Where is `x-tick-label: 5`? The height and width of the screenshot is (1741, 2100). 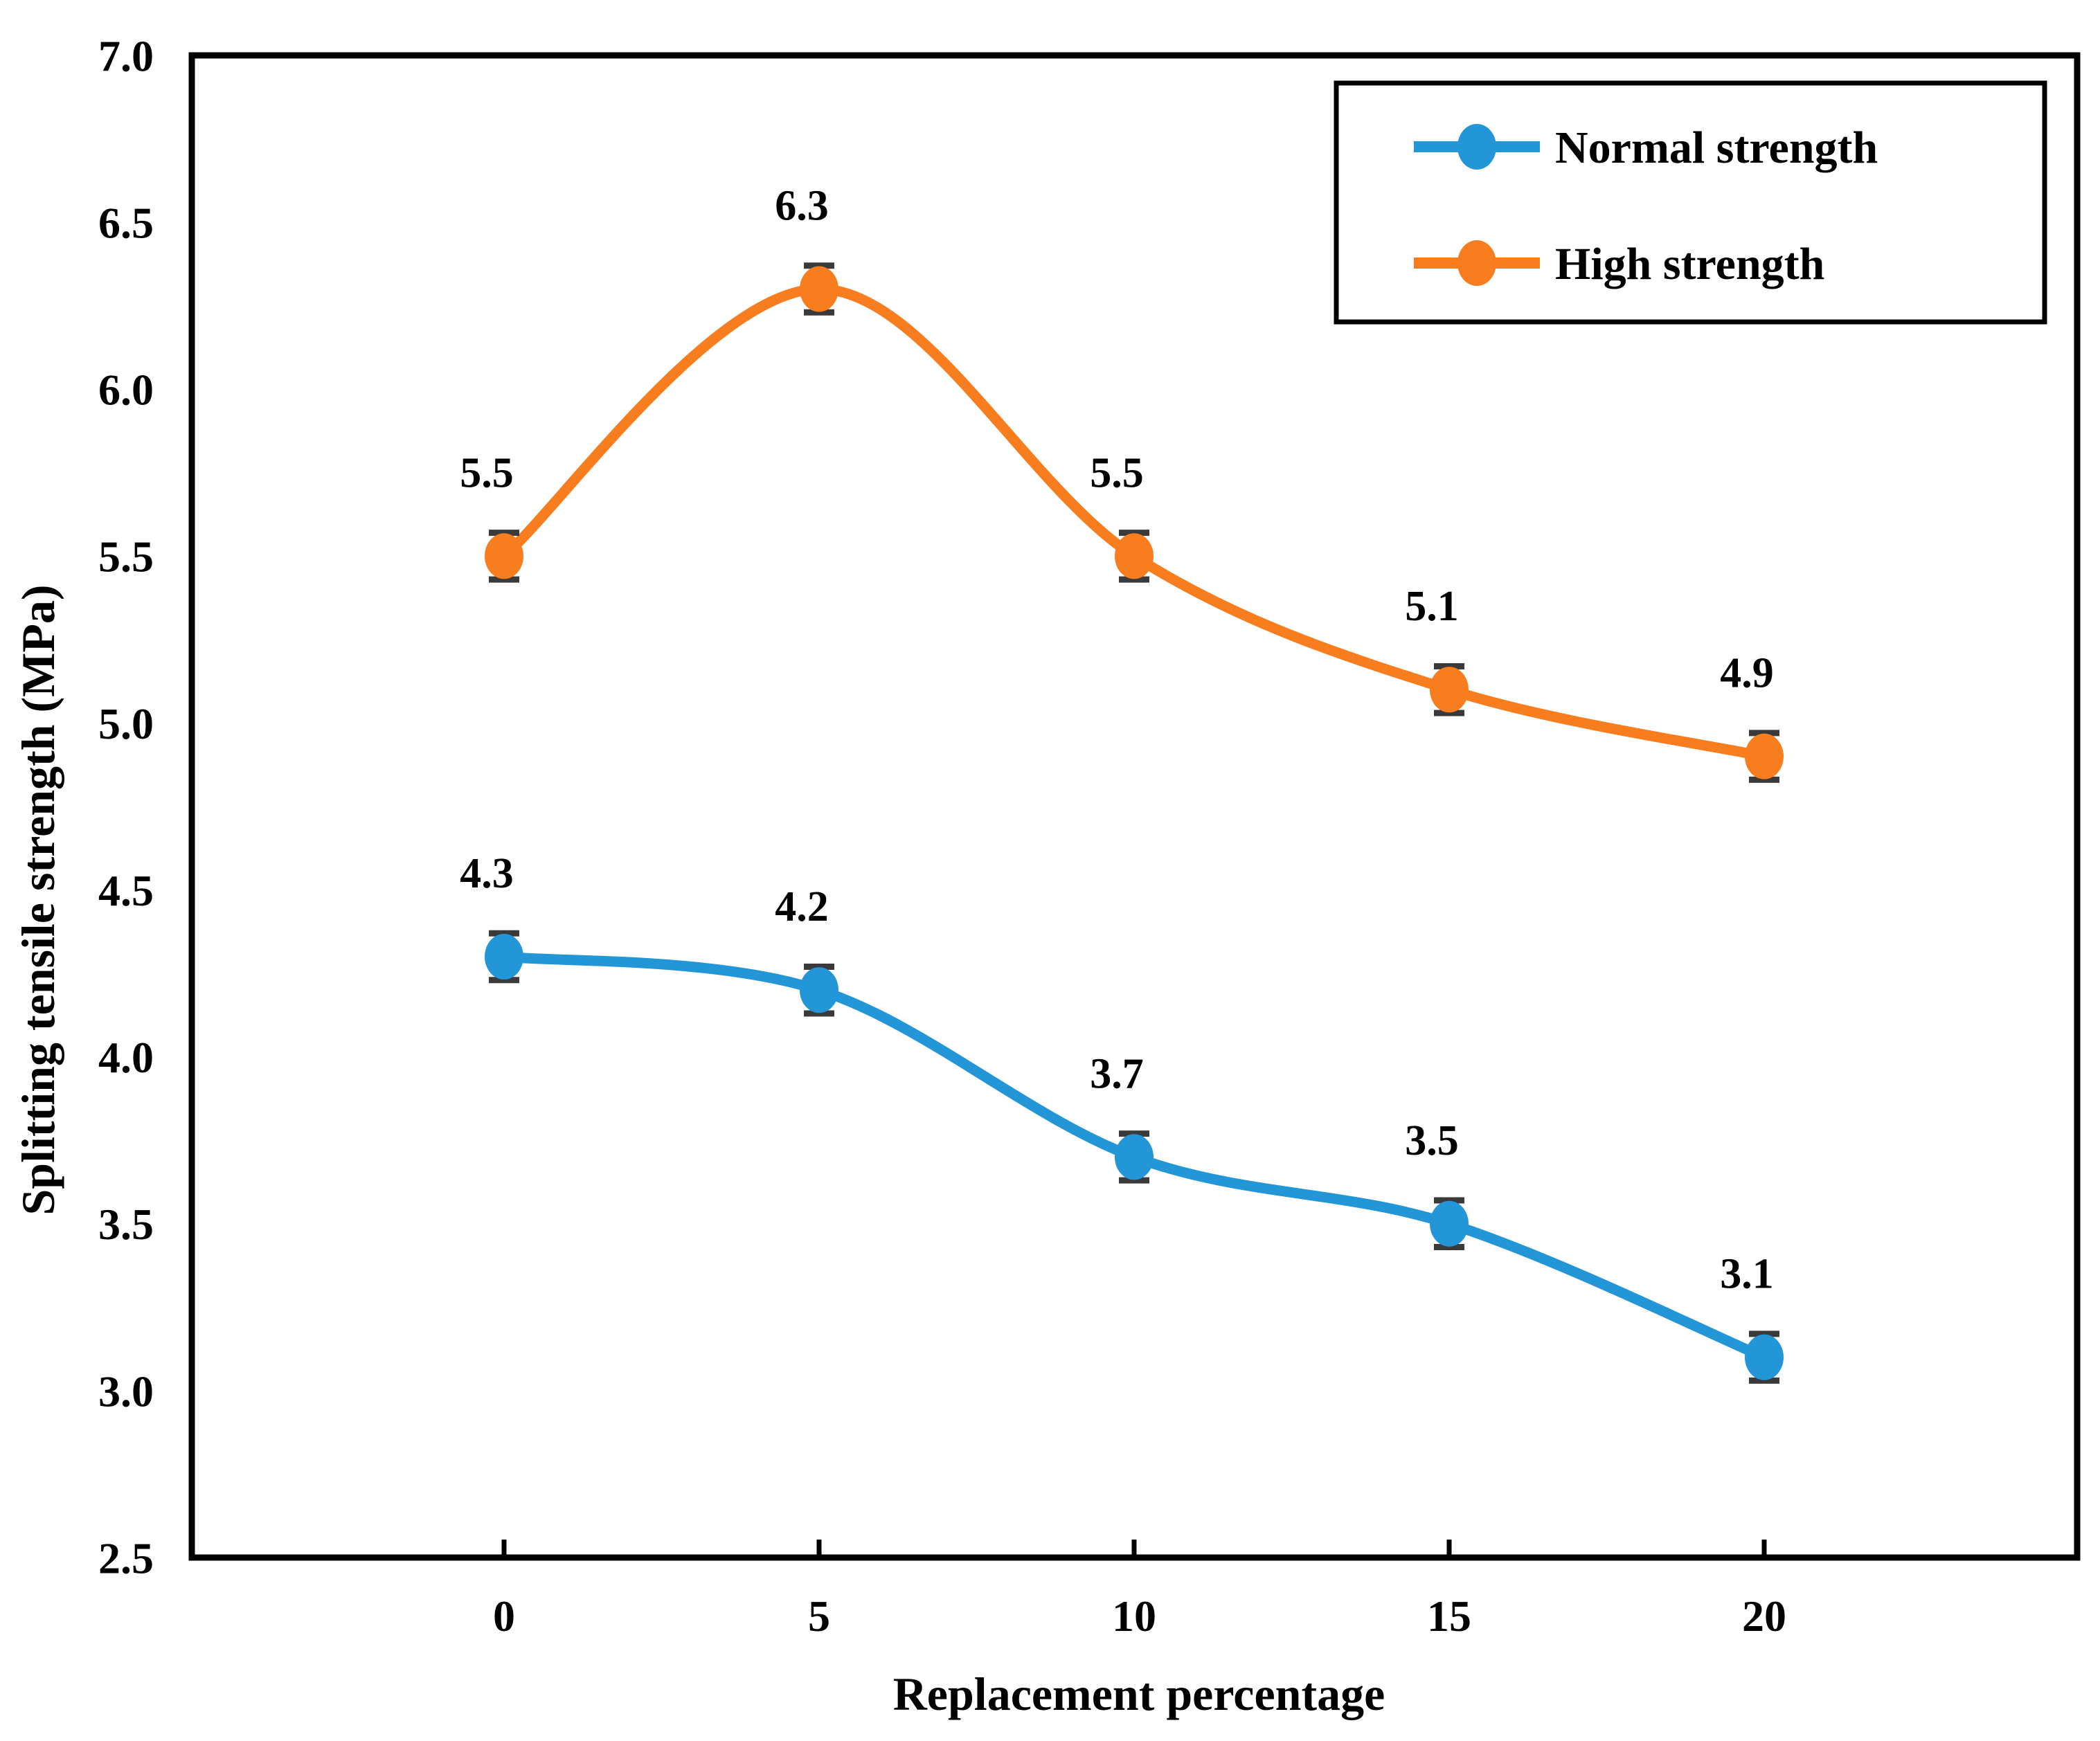
x-tick-label: 5 is located at coordinates (819, 1616).